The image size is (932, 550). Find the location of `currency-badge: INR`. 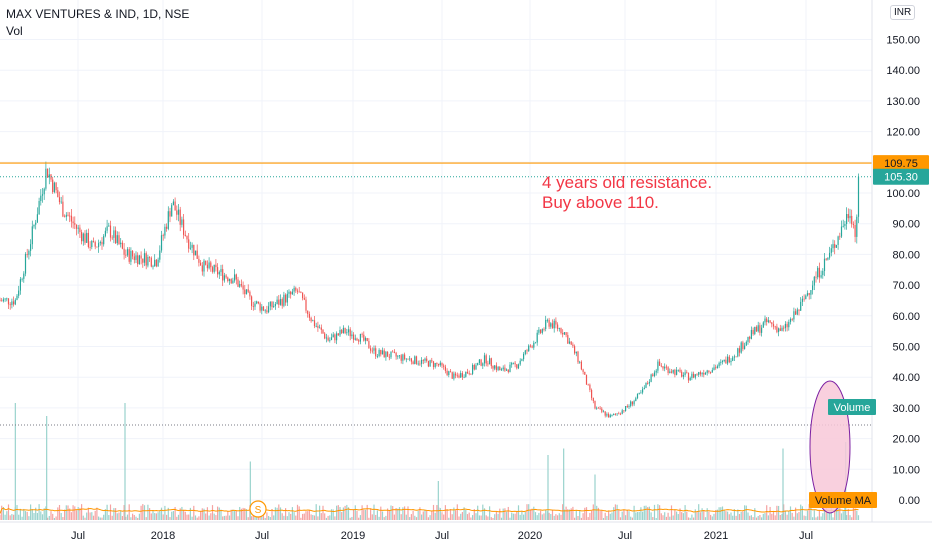

currency-badge: INR is located at coordinates (903, 12).